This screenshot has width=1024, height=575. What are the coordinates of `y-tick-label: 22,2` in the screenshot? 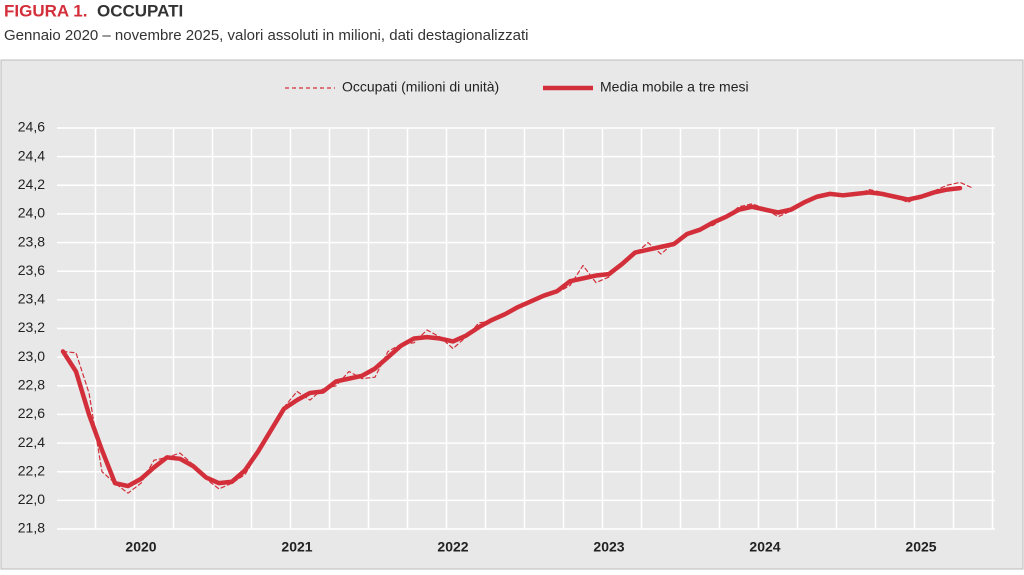 It's located at (31, 470).